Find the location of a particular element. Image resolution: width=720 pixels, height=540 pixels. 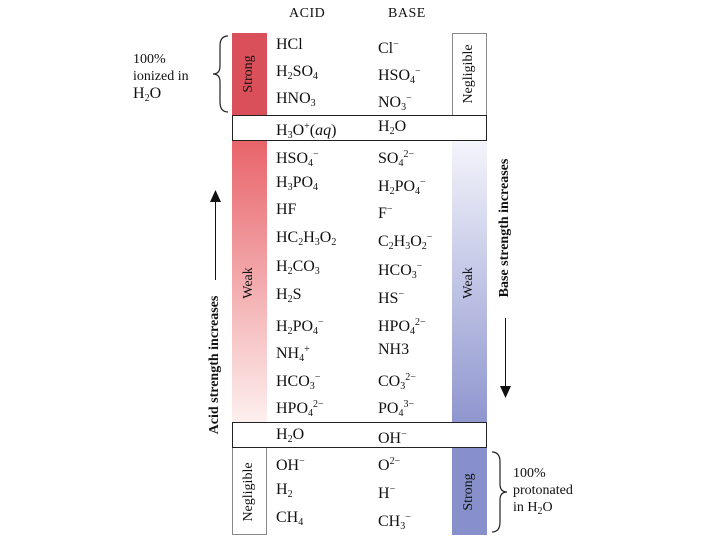

base-formula: HCO3− is located at coordinates (400, 271).